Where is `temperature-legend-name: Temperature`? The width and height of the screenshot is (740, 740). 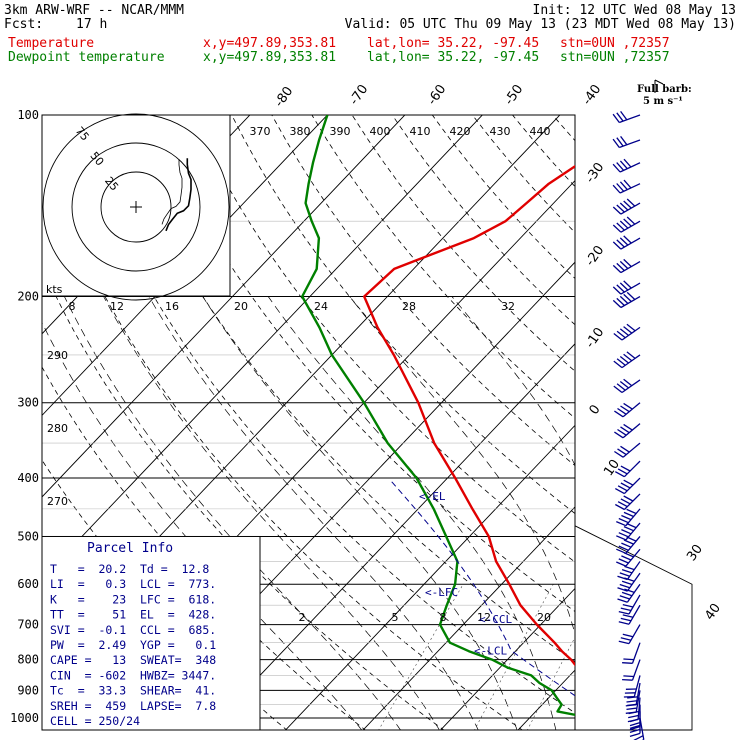
temperature-legend-name: Temperature is located at coordinates (51, 43).